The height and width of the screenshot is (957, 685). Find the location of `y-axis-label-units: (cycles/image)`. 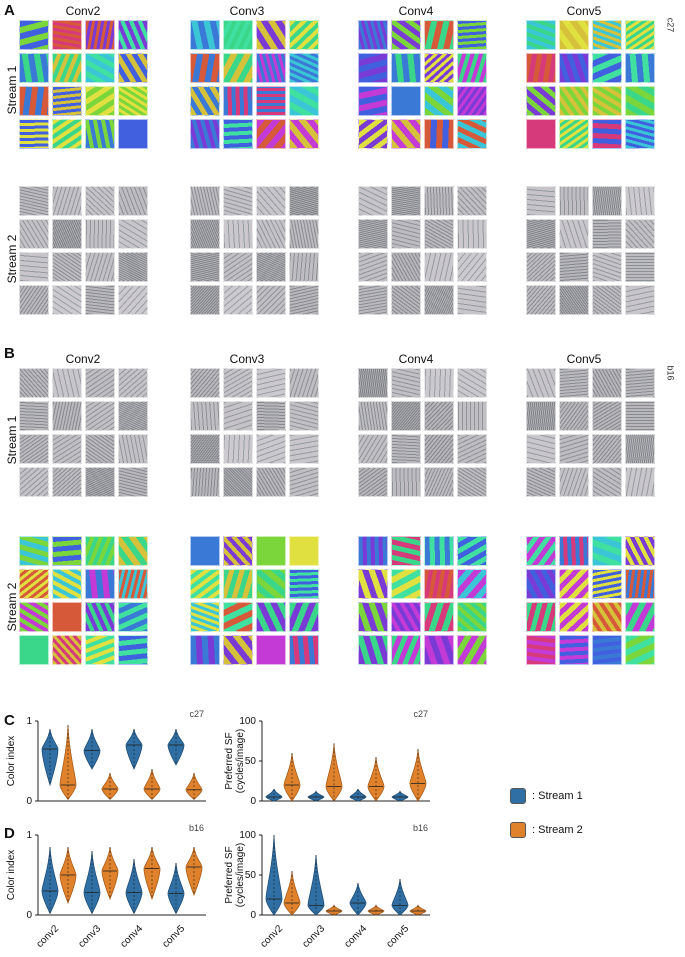

y-axis-label-units: (cycles/image) is located at coordinates (240, 761).